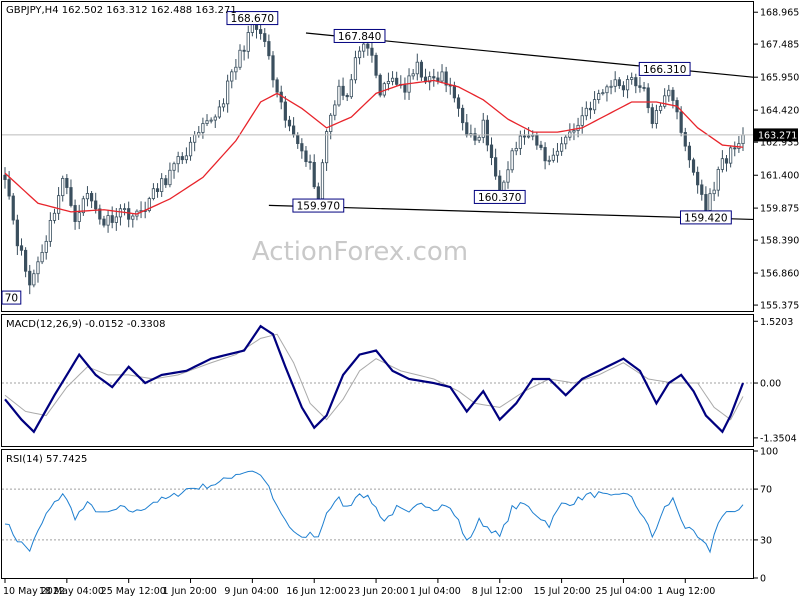  What do you see at coordinates (435, 591) in the screenshot?
I see `time-tick-label: 1 Jul 04:00` at bounding box center [435, 591].